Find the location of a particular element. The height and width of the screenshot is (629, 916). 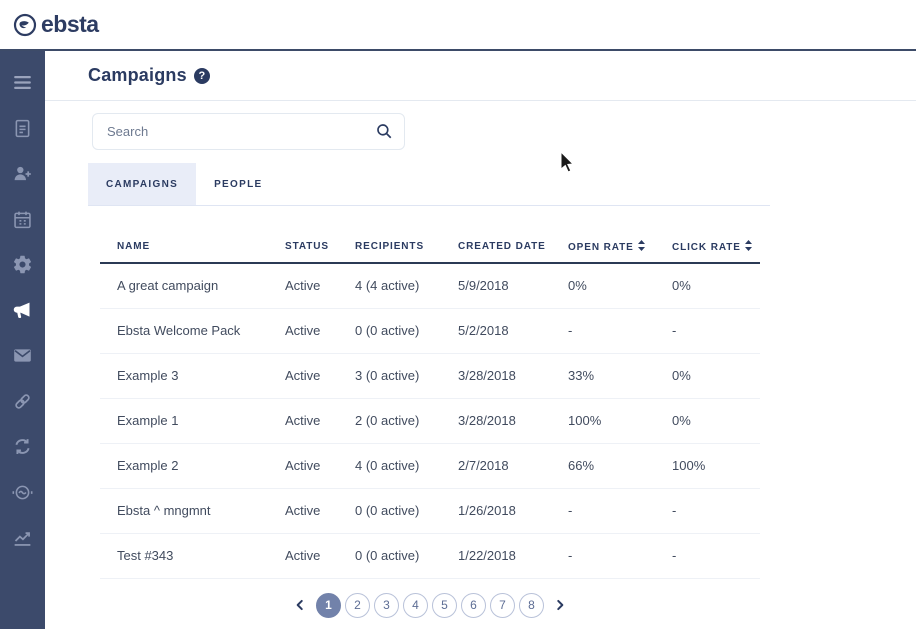

cell-created: 5/2/2018 is located at coordinates (513, 331).